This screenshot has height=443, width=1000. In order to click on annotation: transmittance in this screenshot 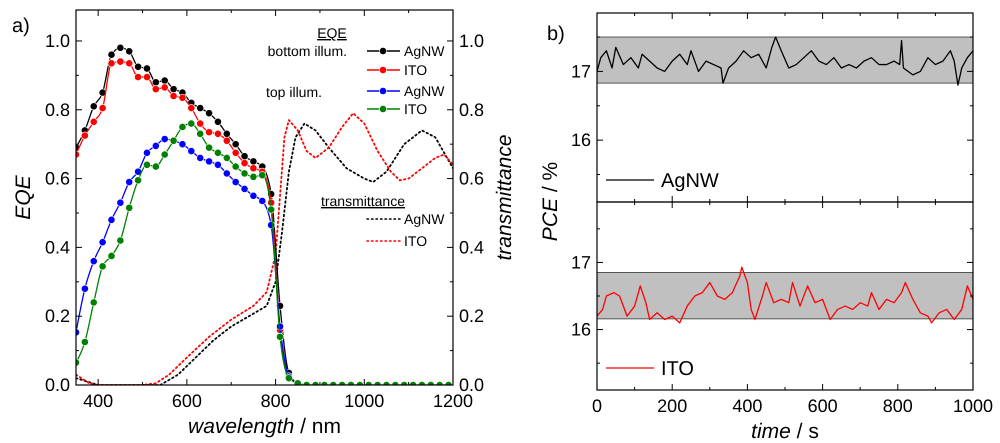, I will do `click(363, 201)`.